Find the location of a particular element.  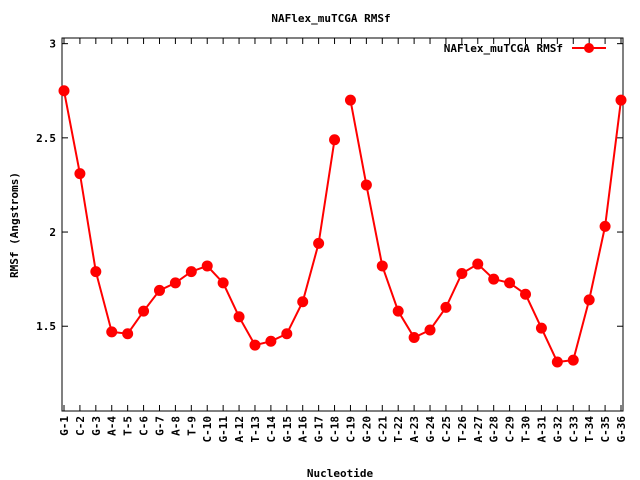

x-tick-label: G-24 is located at coordinates (430, 429).